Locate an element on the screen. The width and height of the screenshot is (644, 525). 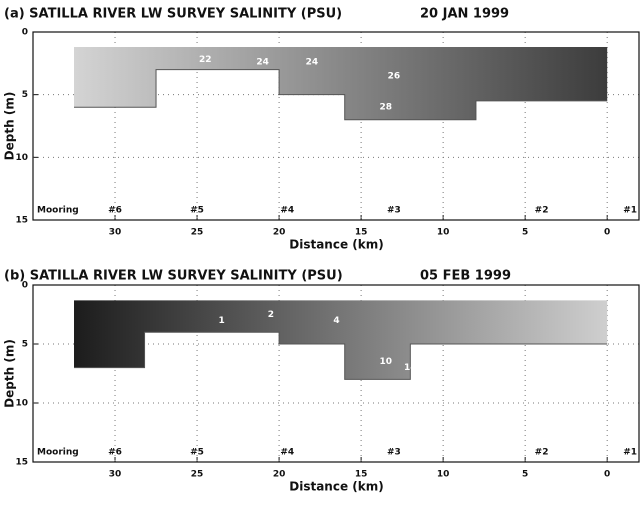
chart-subtitle: 20 JAN 1999 is located at coordinates (464, 14).